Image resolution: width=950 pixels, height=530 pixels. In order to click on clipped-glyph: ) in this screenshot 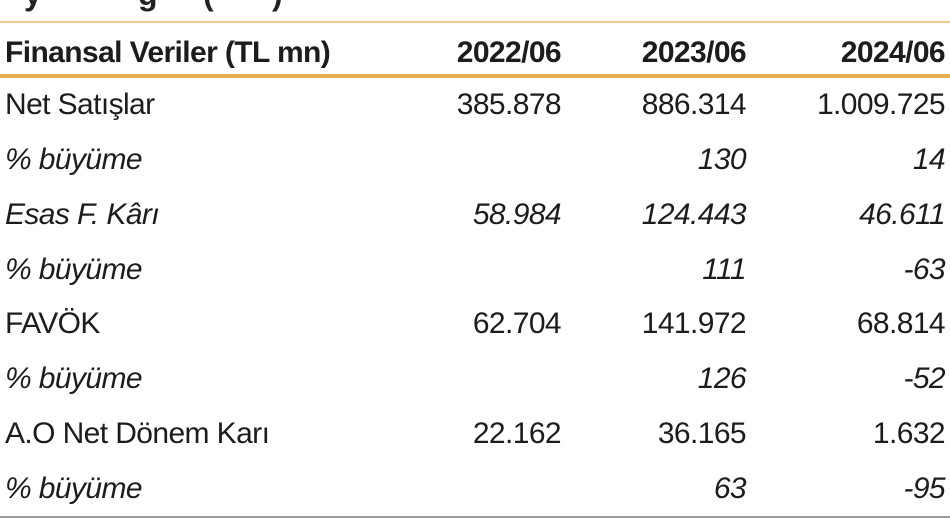, I will do `click(277, 6)`.